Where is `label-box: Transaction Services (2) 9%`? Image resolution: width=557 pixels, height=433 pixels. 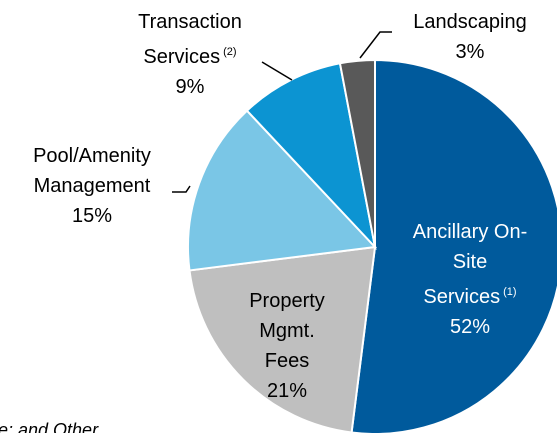 label-box: Transaction Services (2) 9% is located at coordinates (190, 54).